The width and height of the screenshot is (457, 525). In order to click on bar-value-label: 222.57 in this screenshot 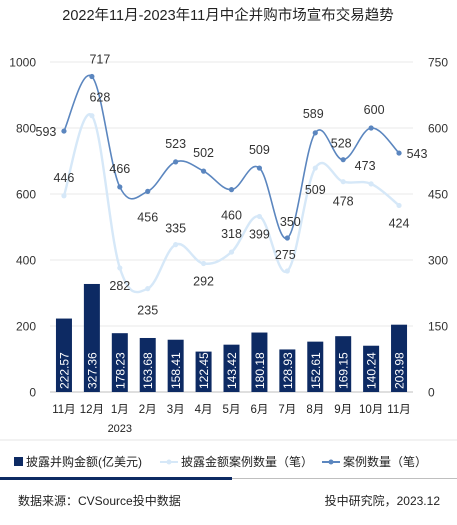, I will do `click(64, 370)`.